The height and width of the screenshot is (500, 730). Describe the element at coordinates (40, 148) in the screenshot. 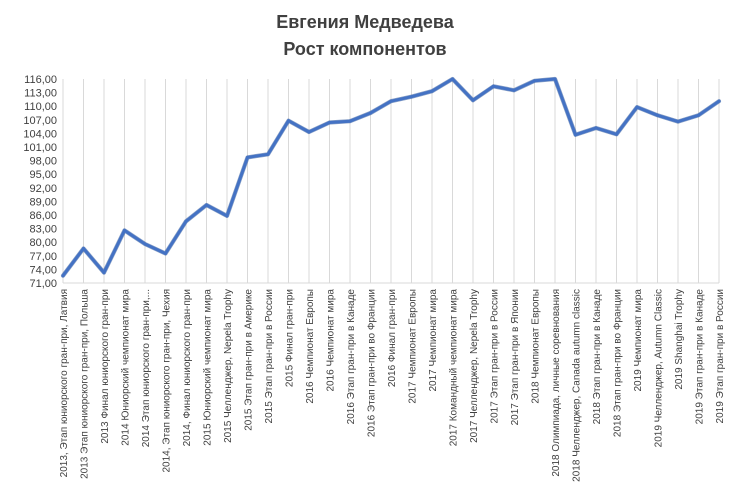

I see `y-tick-label: 101,00` at that location.